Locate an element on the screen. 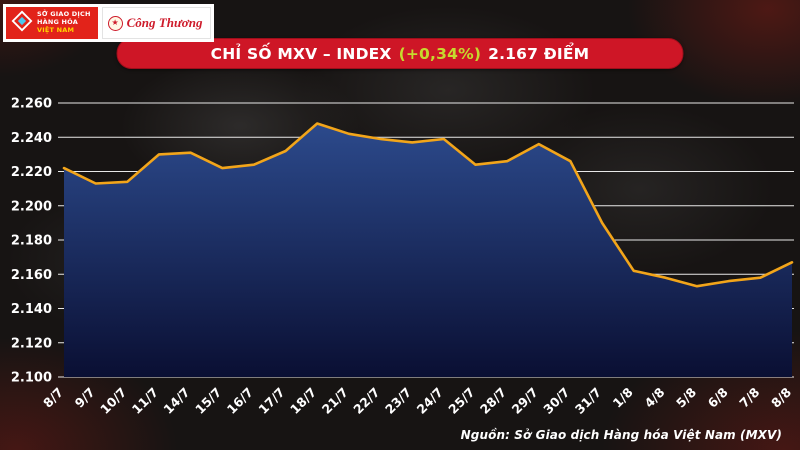 This screenshot has width=800, height=450. svg-text: 8/7 is located at coordinates (53, 398).